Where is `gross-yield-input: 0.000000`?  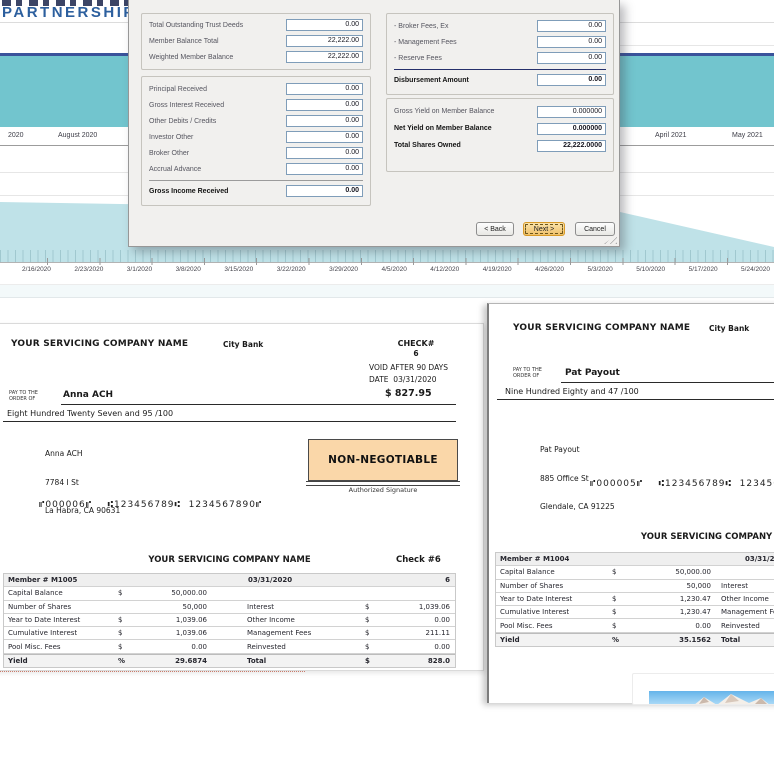 gross-yield-input: 0.000000 is located at coordinates (571, 111).